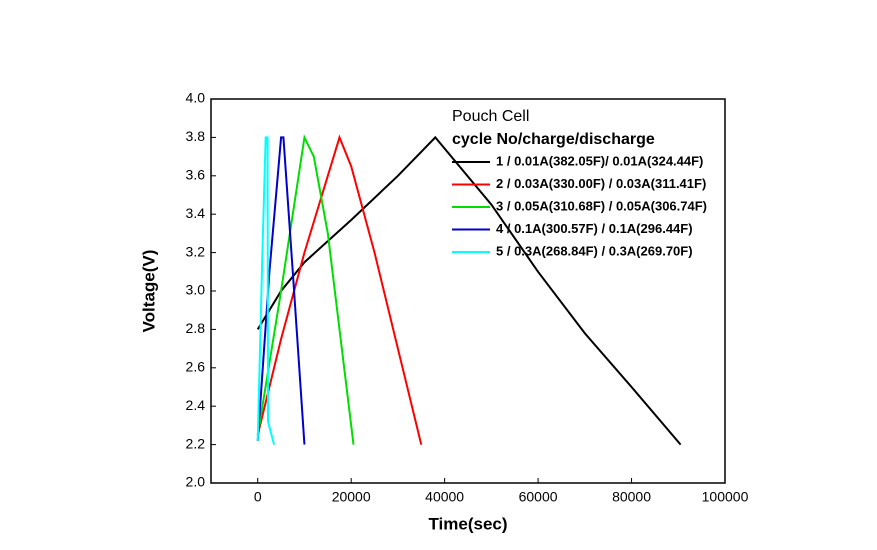  I want to click on x-tick-label: 80000, so click(631, 497).